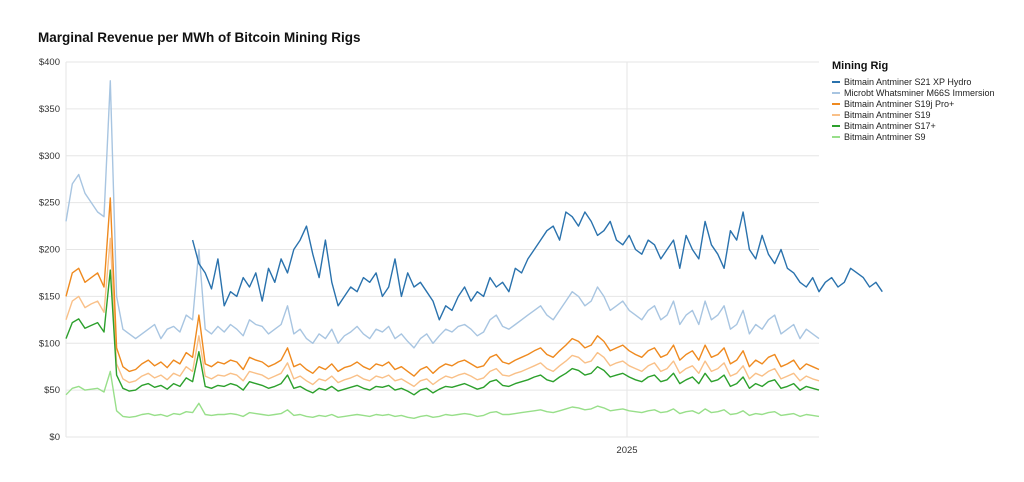  I want to click on legend-item: Bitmain Antminer S19, so click(913, 114).